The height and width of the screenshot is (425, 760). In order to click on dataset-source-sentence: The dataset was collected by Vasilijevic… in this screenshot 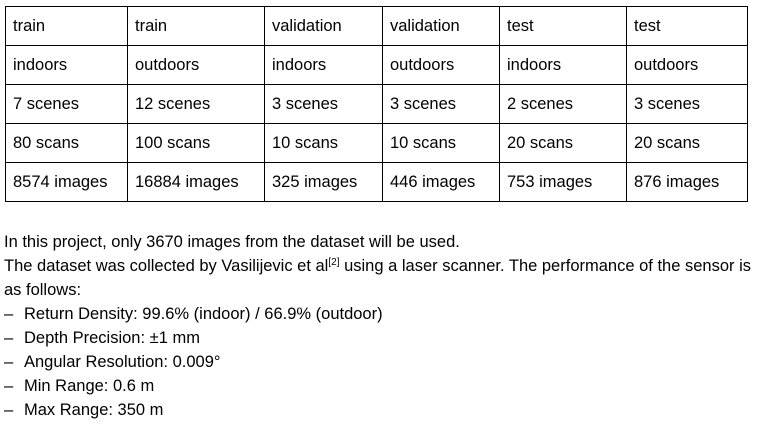, I will do `click(380, 278)`.